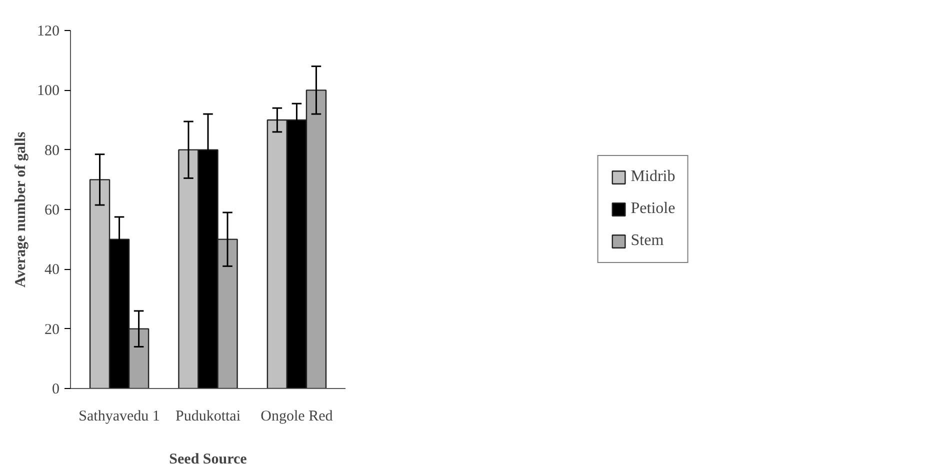  What do you see at coordinates (297, 416) in the screenshot?
I see `x-tick-label: Ongole Red` at bounding box center [297, 416].